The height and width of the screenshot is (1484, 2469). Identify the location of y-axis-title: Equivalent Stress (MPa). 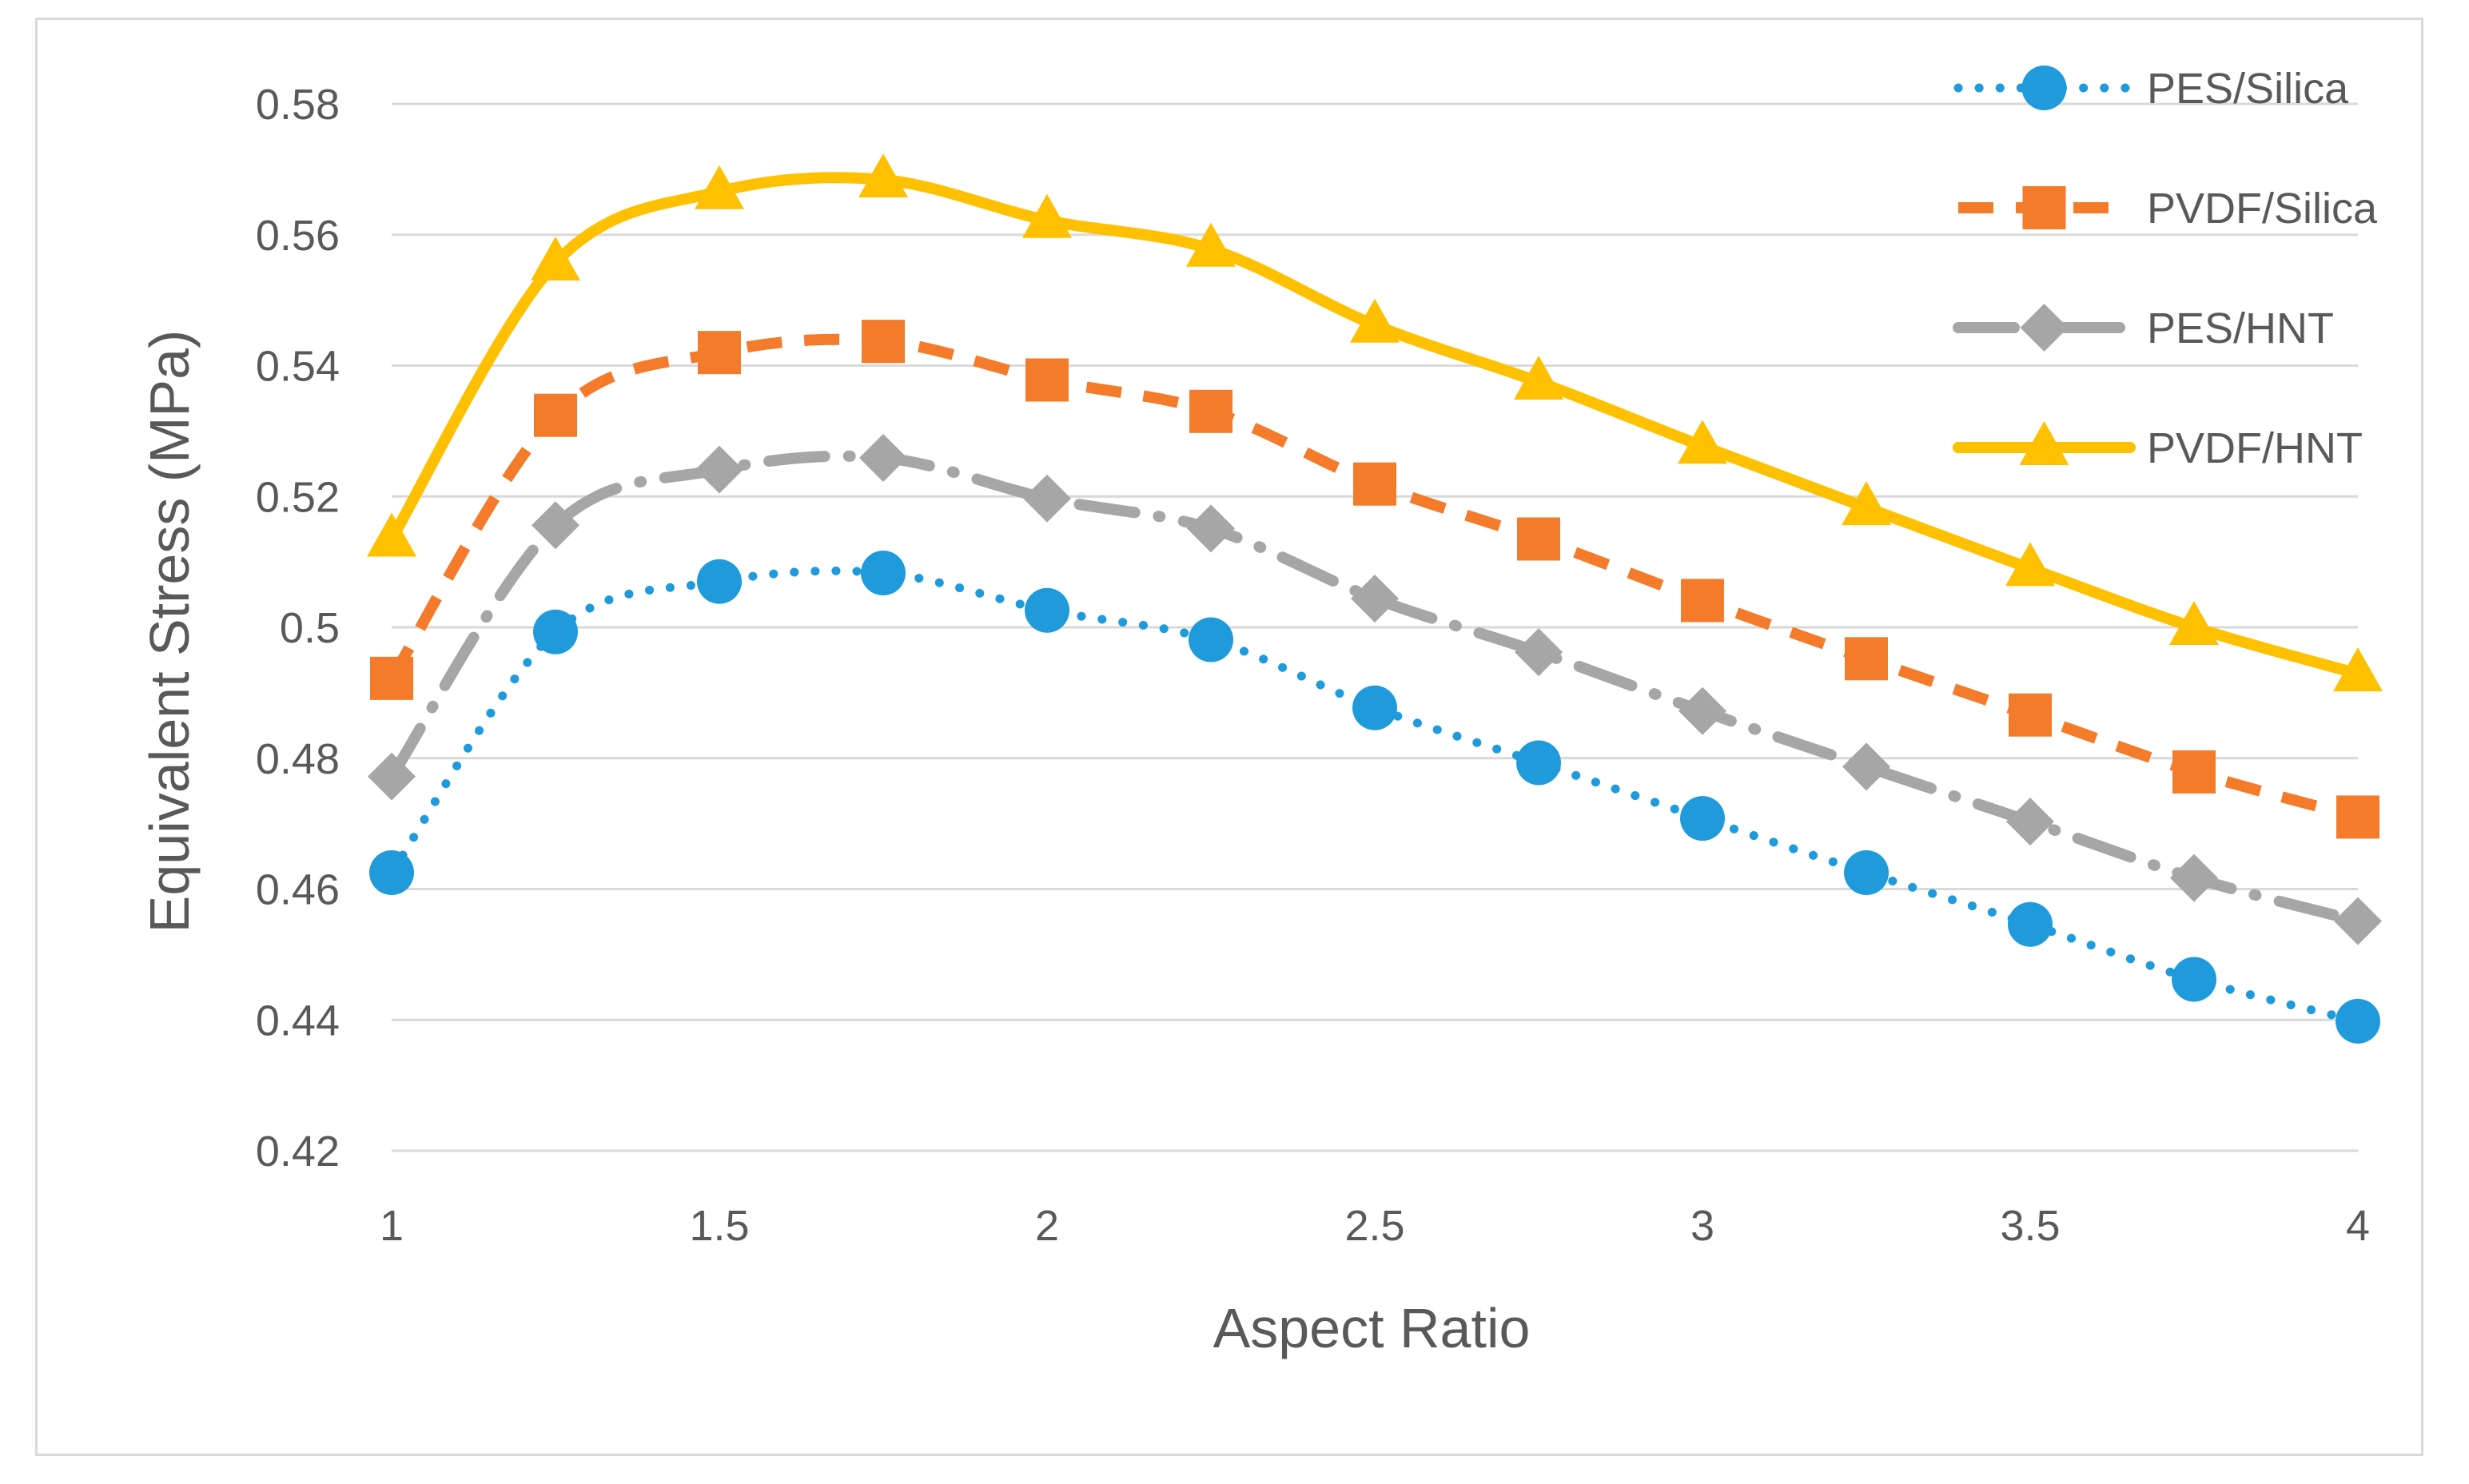
(169, 631).